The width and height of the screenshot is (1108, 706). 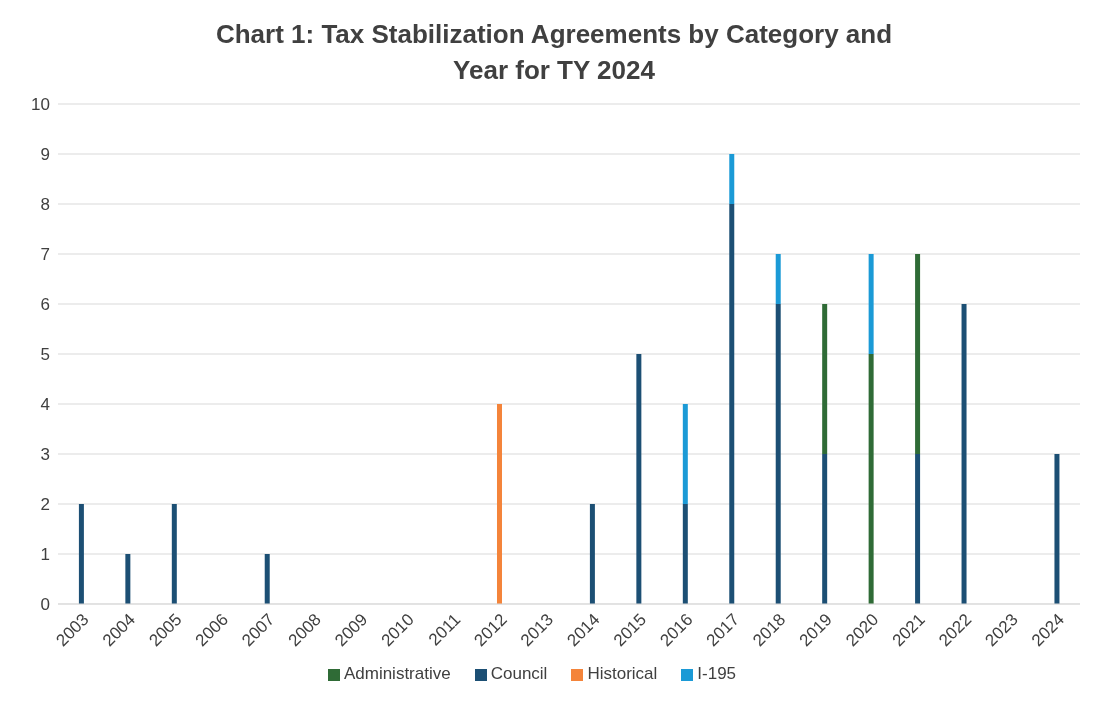 I want to click on y-tick-label: 10, so click(x=40, y=105).